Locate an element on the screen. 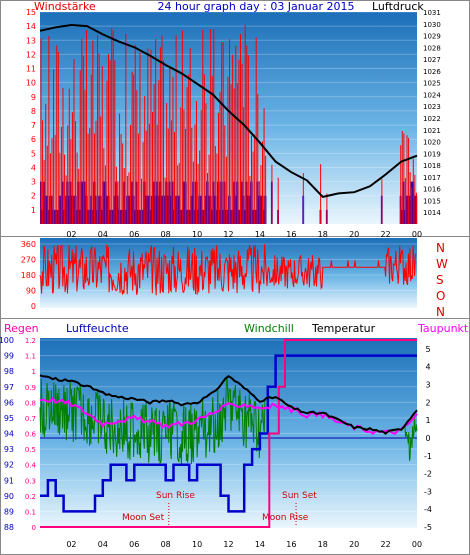 This screenshot has width=470, height=555. rain-tick-label: 1.1 is located at coordinates (30, 357).